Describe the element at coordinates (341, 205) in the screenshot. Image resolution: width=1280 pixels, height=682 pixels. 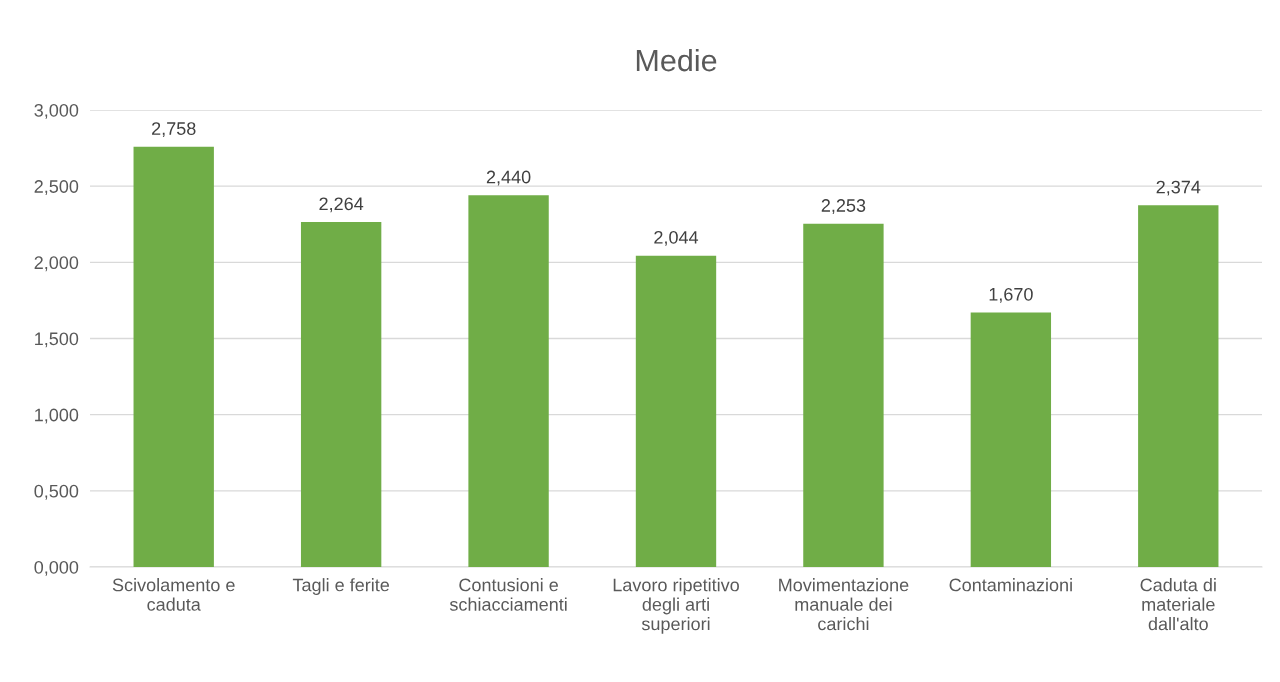
I see `data-label: 2,264` at that location.